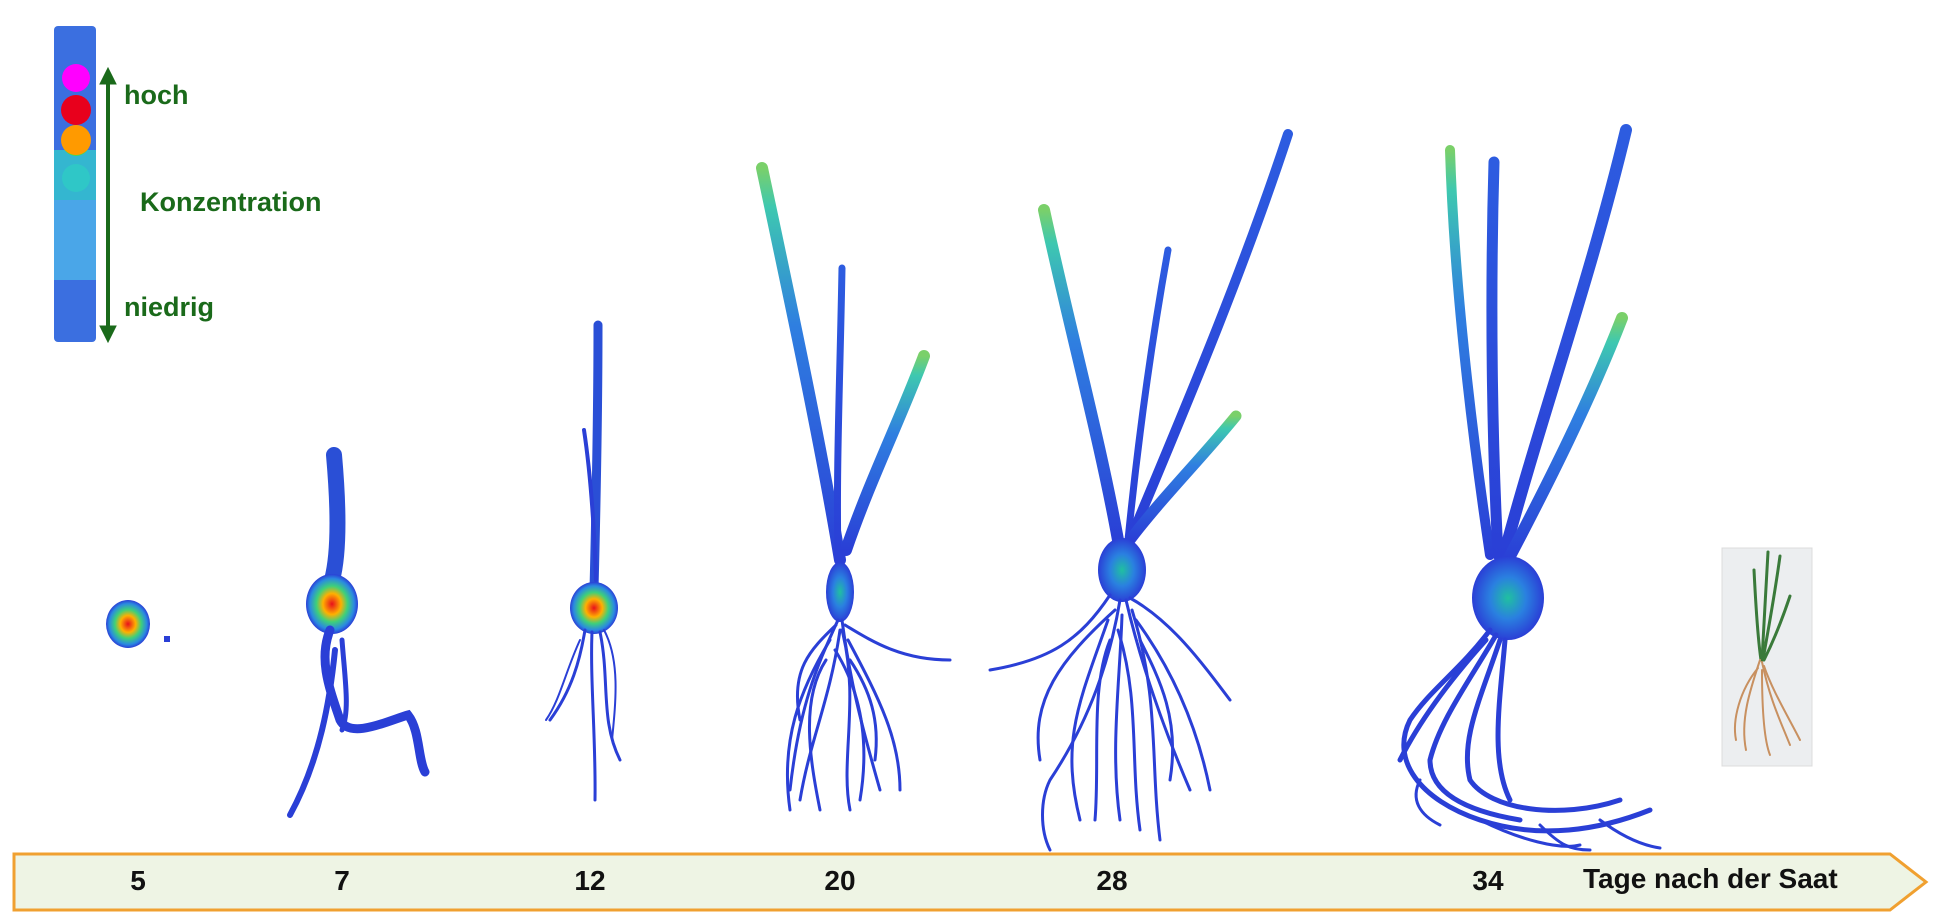 This screenshot has width=1933, height=912. Describe the element at coordinates (75, 240) in the screenshot. I see `scale-band` at that location.